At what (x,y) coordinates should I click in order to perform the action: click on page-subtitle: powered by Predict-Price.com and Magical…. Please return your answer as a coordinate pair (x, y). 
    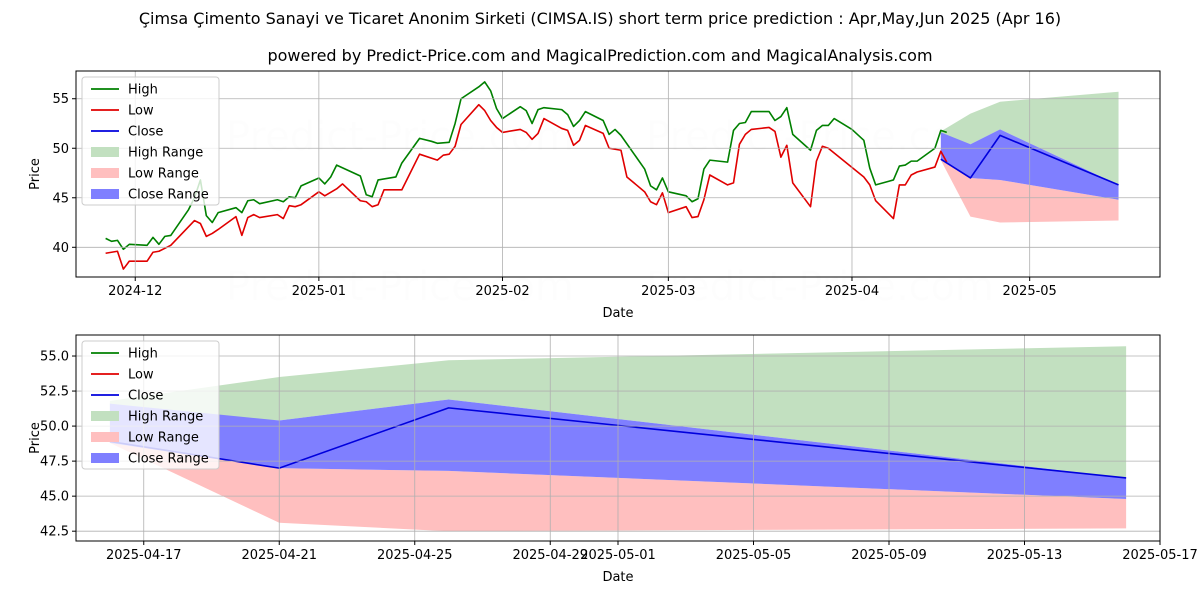
    Looking at the image, I should click on (600, 55).